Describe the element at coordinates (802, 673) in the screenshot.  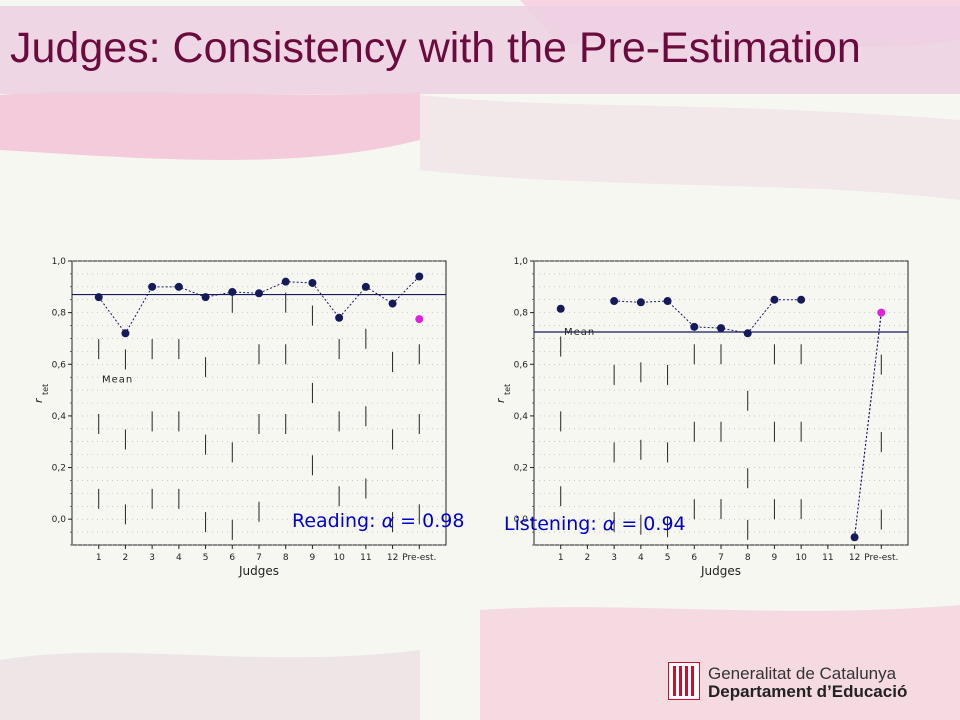
I see `logo-line-1: Generalitat de Catalunya` at that location.